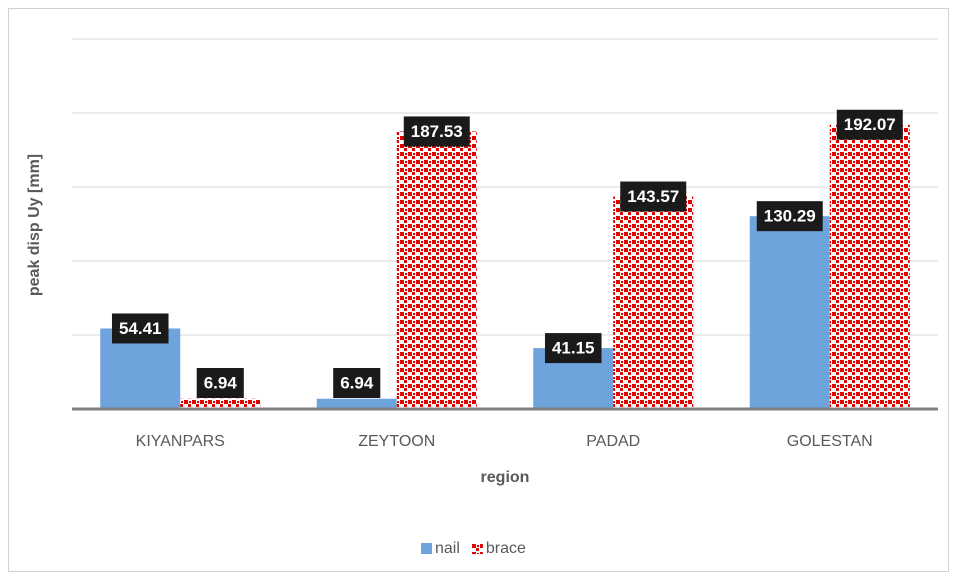 The width and height of the screenshot is (957, 580). What do you see at coordinates (613, 441) in the screenshot?
I see `x-tick-label: PADAD` at bounding box center [613, 441].